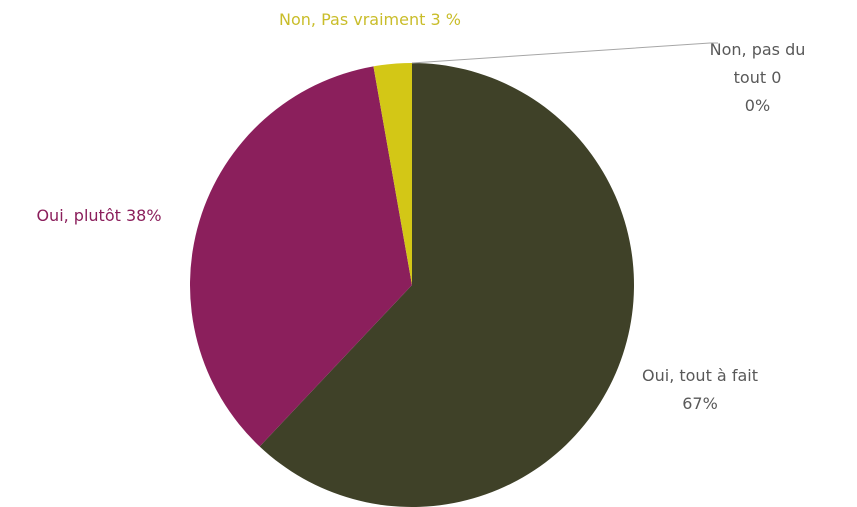 Image resolution: width=857 pixels, height=507 pixels. Describe the element at coordinates (445, 19) in the screenshot. I see `value-label: 3 %` at that location.